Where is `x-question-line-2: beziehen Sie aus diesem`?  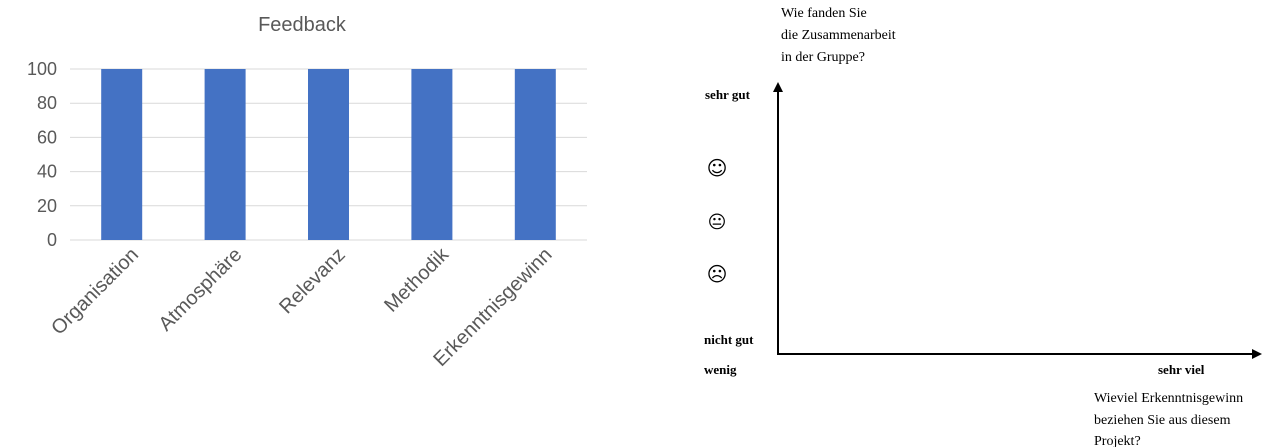
x-question-line-2: beziehen Sie aus diesem is located at coordinates (1162, 420).